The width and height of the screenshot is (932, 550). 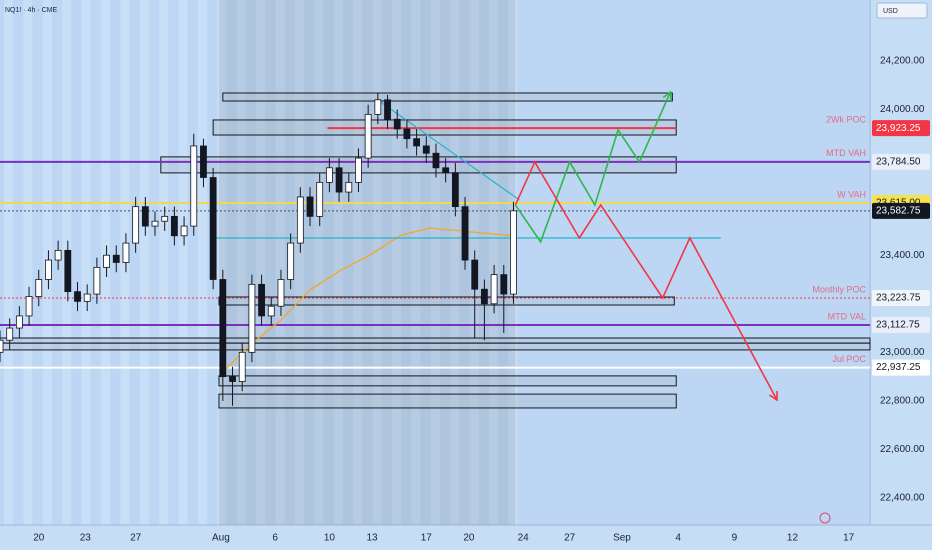 What do you see at coordinates (735, 538) in the screenshot?
I see `x-tick-label: 9` at bounding box center [735, 538].